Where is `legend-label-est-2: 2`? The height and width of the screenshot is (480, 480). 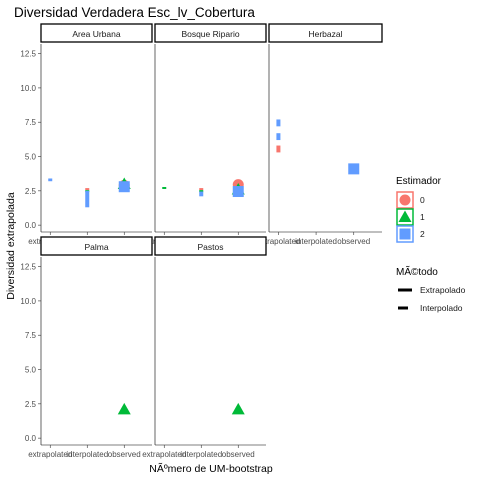 legend-label-est-2: 2 is located at coordinates (422, 234).